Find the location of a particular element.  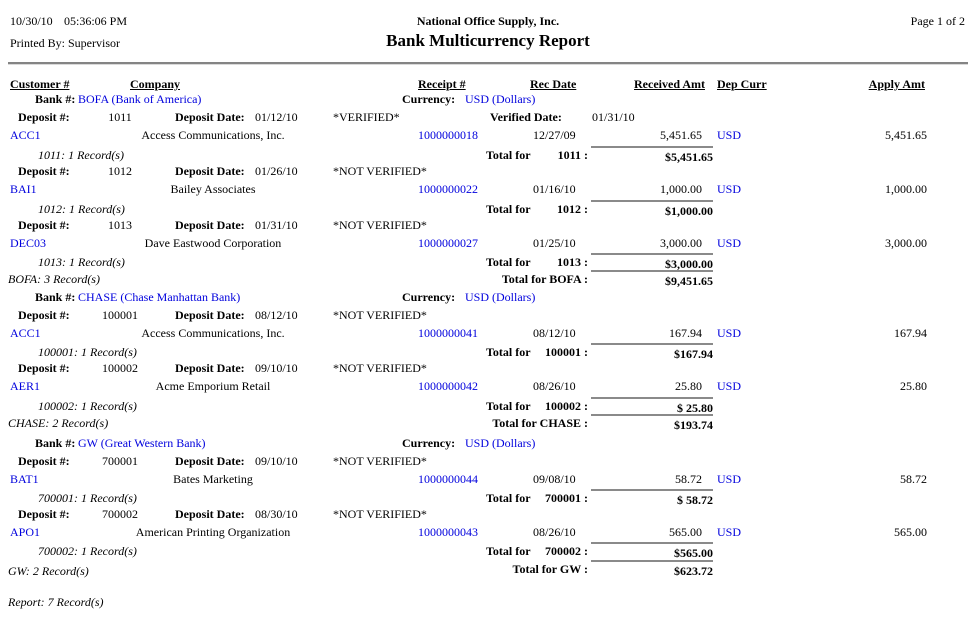

apply-amt-cell: 167.94 is located at coordinates (910, 333).